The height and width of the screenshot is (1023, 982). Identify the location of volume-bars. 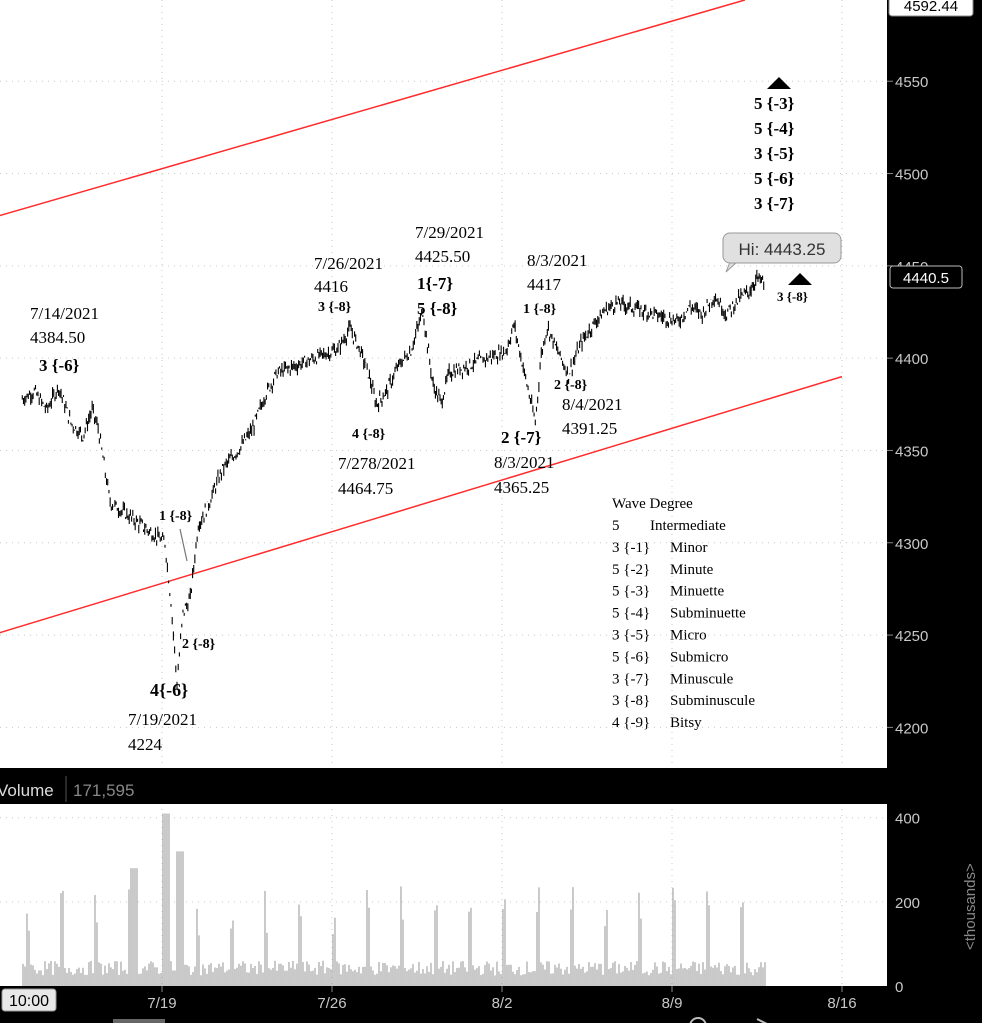
(394, 899).